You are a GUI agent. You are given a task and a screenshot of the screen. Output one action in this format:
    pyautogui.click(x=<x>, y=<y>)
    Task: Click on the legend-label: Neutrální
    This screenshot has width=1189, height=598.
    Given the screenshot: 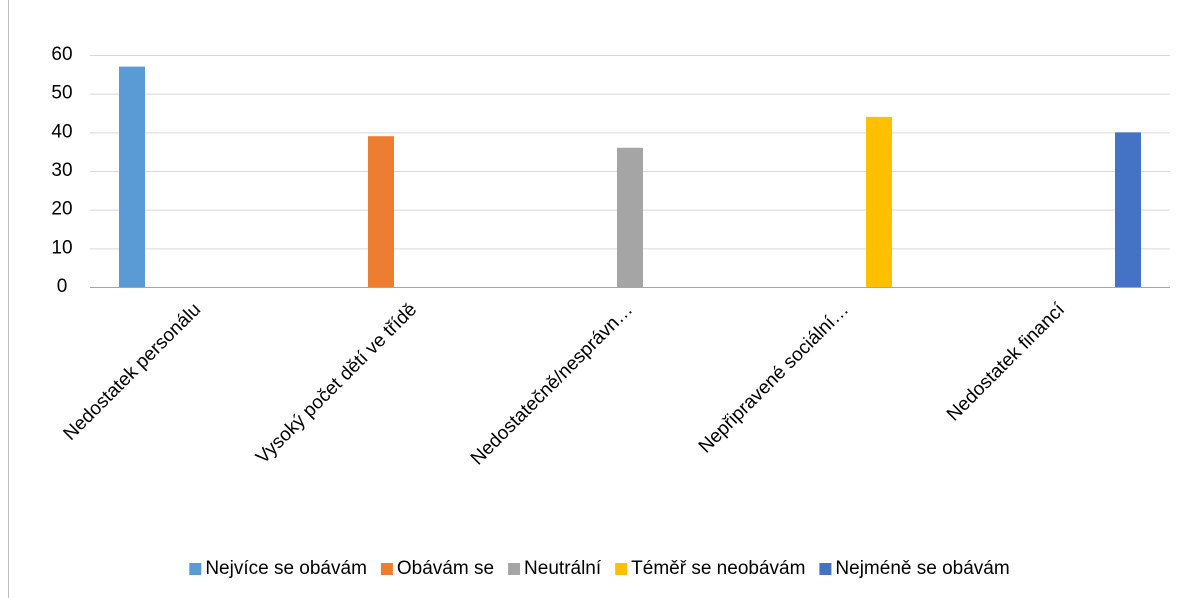 What is the action you would take?
    pyautogui.click(x=563, y=568)
    